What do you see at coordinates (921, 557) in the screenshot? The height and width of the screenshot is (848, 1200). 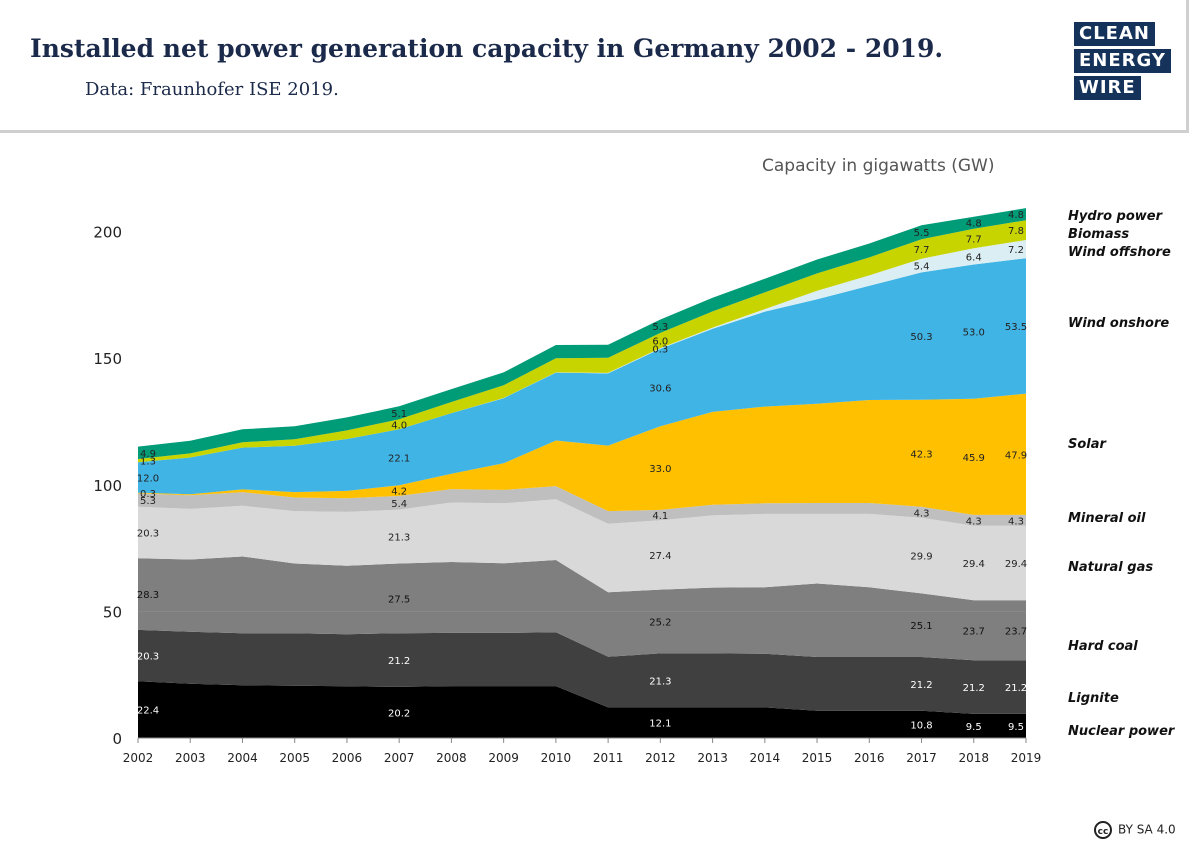 I see `data-label-natural-gas: 29.9` at bounding box center [921, 557].